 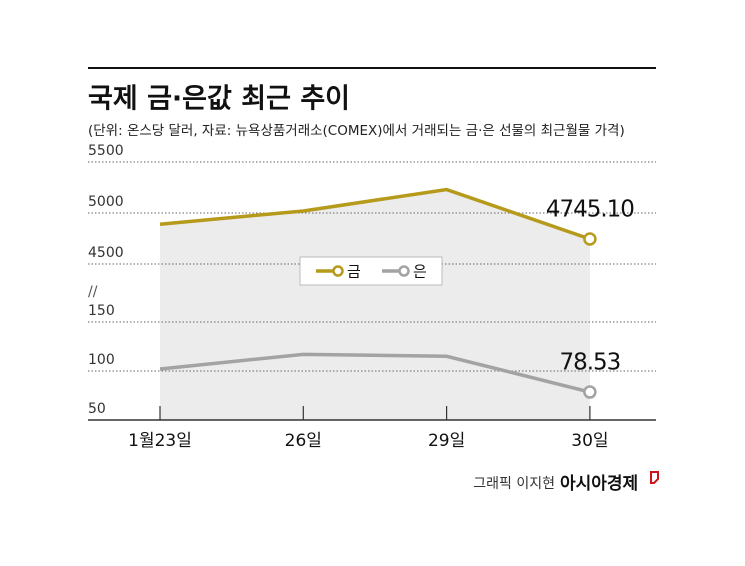 I want to click on brand-logo, so click(x=654, y=477).